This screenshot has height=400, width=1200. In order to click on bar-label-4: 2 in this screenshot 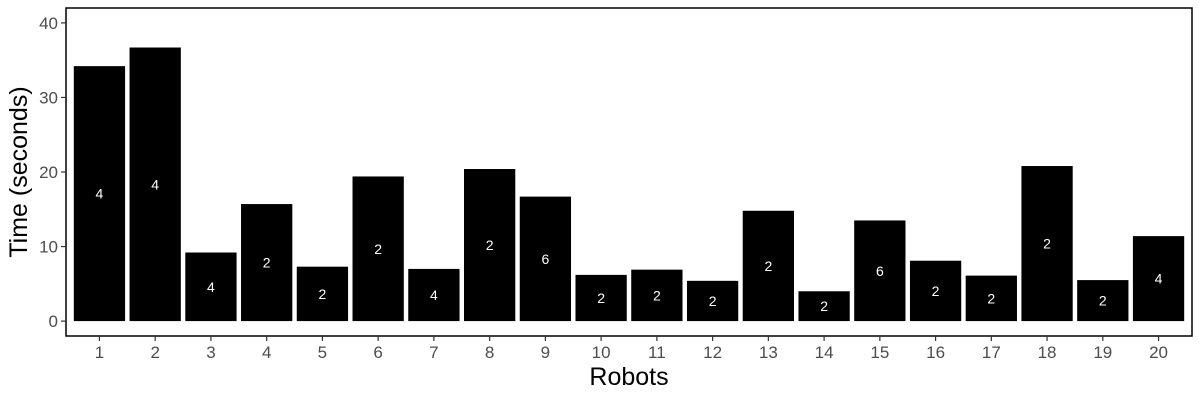, I will do `click(267, 263)`.